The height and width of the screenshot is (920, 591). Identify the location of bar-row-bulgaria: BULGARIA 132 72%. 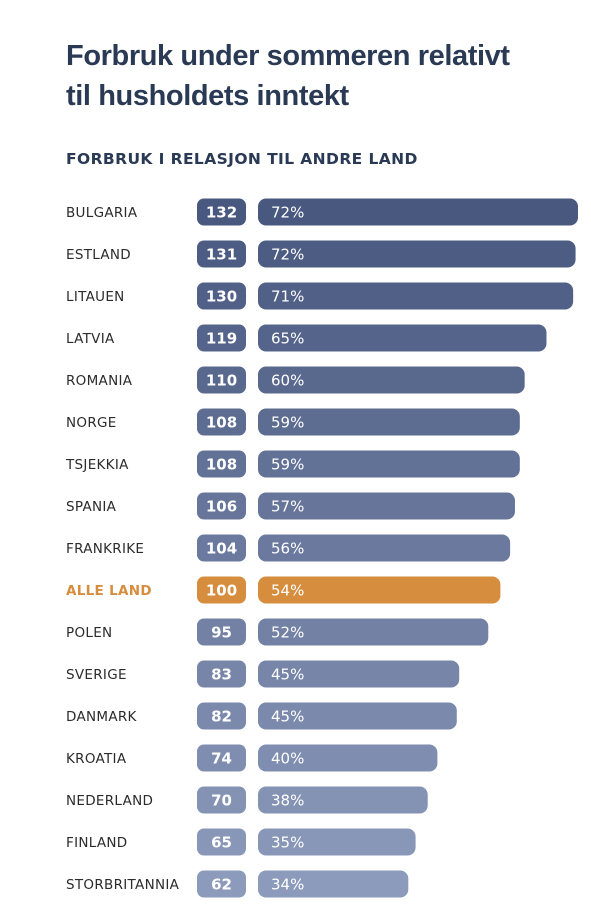
(322, 212).